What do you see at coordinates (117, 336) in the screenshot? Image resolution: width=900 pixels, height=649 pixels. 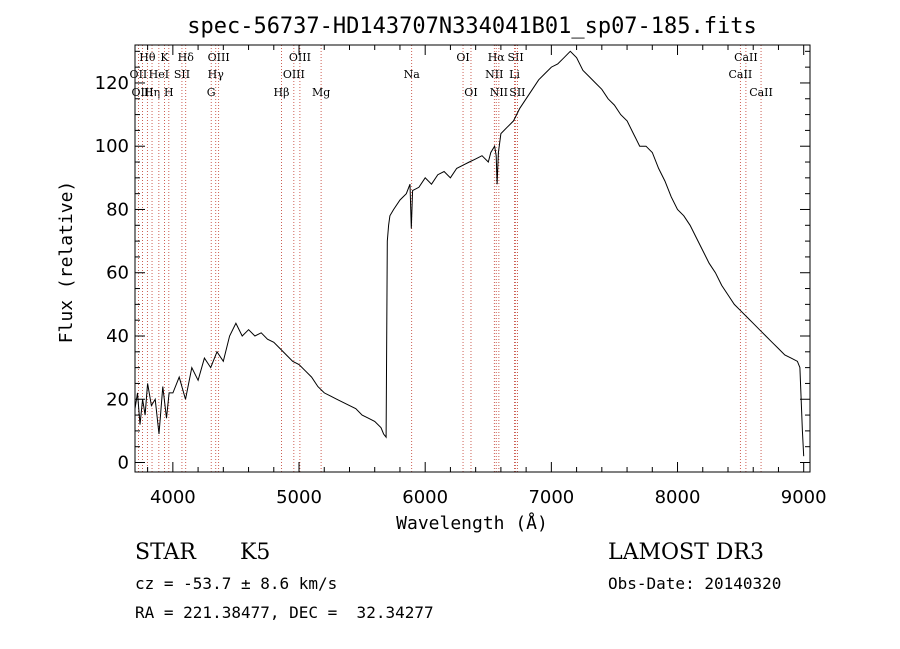 I see `y-tick-label: 40` at bounding box center [117, 336].